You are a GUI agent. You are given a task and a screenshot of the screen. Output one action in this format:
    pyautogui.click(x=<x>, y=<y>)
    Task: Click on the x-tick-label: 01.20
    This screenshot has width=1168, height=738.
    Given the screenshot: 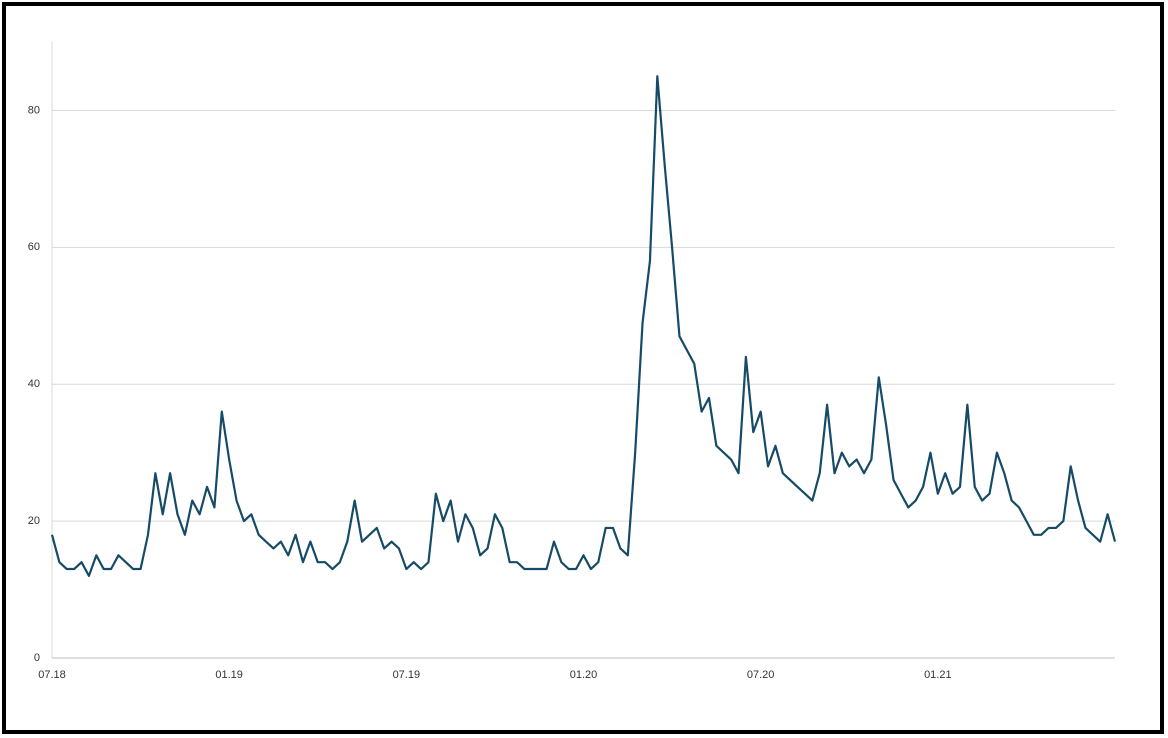 What is the action you would take?
    pyautogui.click(x=584, y=675)
    